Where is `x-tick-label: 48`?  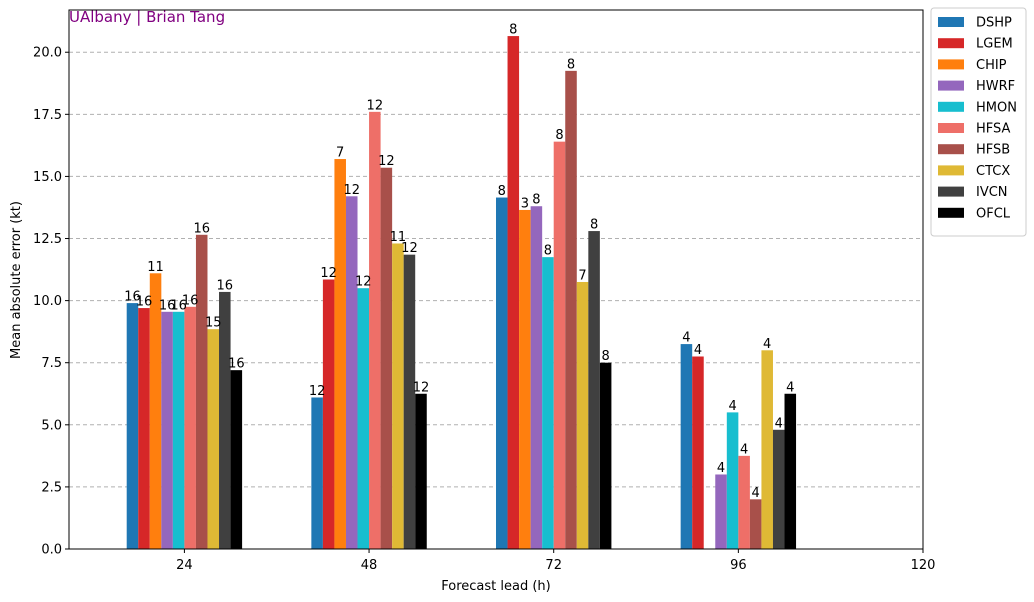 x-tick-label: 48 is located at coordinates (369, 565).